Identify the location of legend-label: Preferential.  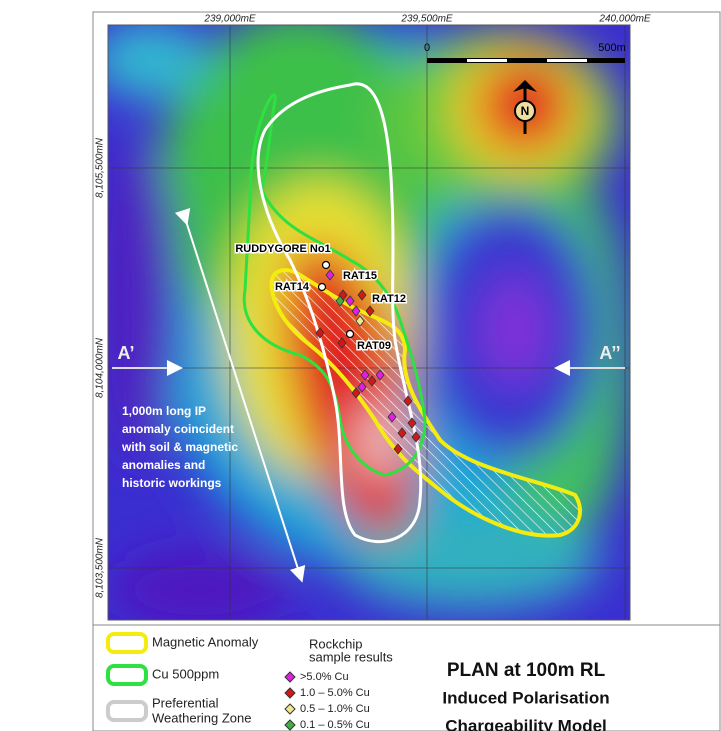
(185, 702).